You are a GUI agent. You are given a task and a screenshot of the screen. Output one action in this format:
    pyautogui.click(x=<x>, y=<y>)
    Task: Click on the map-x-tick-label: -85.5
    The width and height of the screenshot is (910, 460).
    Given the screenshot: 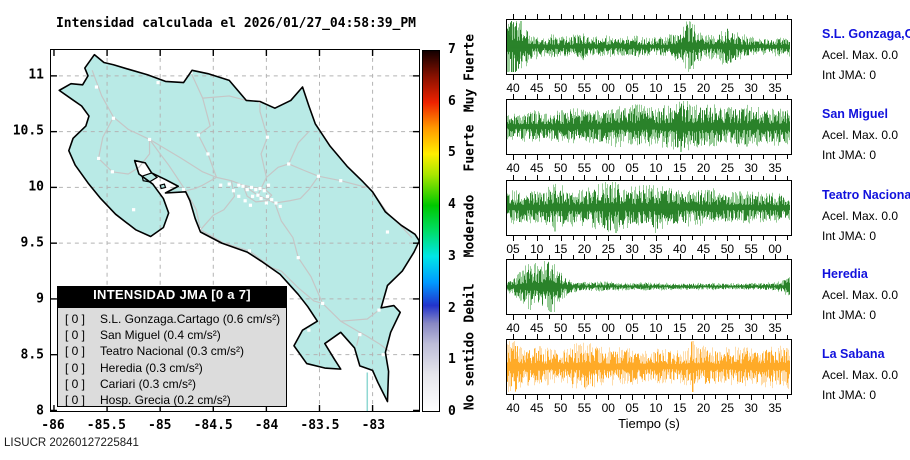 What is the action you would take?
    pyautogui.click(x=106, y=425)
    